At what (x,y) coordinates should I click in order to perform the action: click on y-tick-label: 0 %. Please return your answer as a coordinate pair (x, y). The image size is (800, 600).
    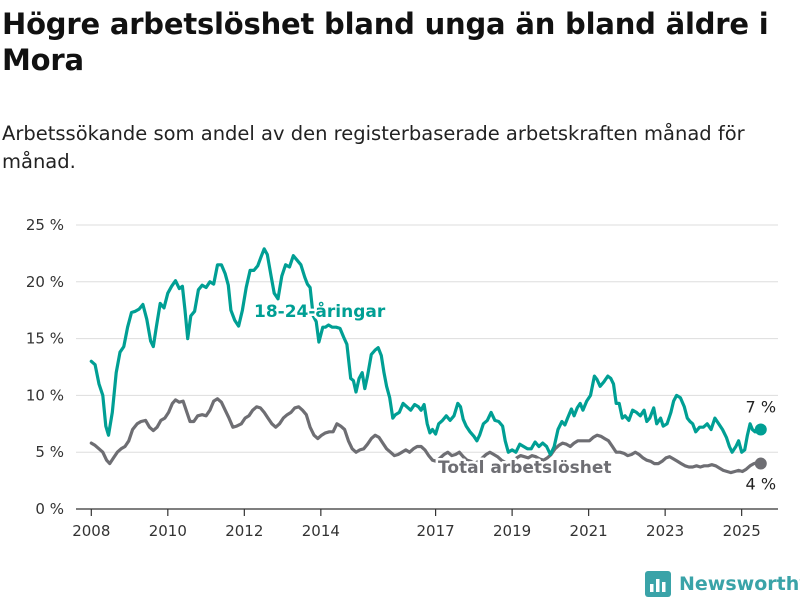
    Looking at the image, I should click on (49, 509).